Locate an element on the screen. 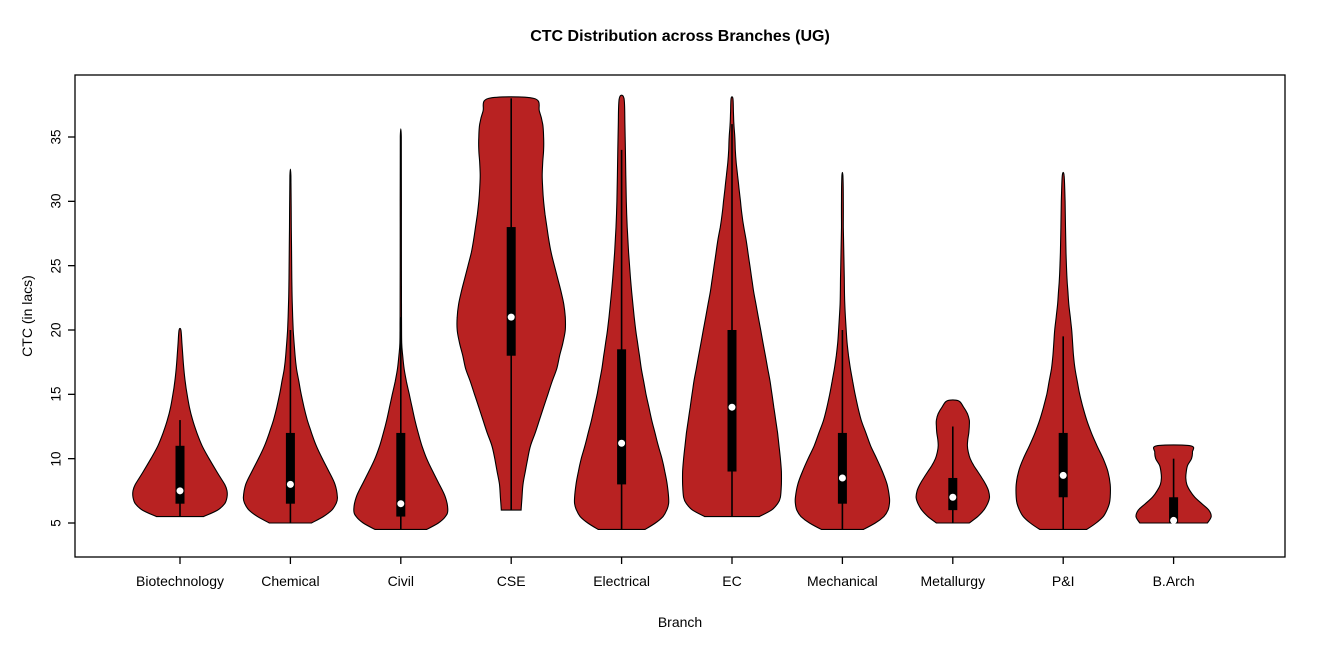  y-tick-label: 10 is located at coordinates (56, 459).